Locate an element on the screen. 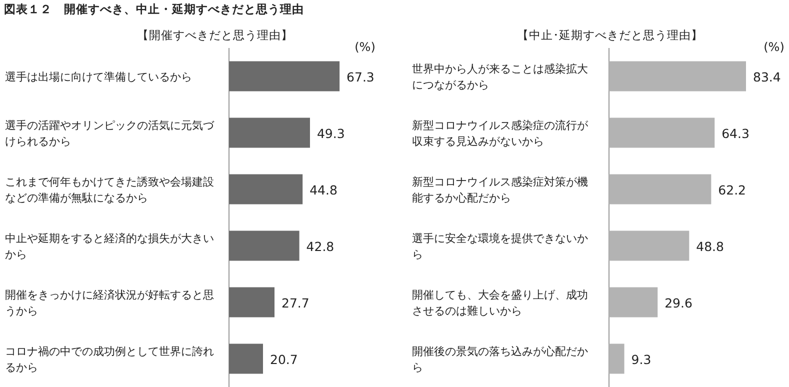 Image resolution: width=789 pixels, height=387 pixels. data-label: 62.2 is located at coordinates (732, 190).